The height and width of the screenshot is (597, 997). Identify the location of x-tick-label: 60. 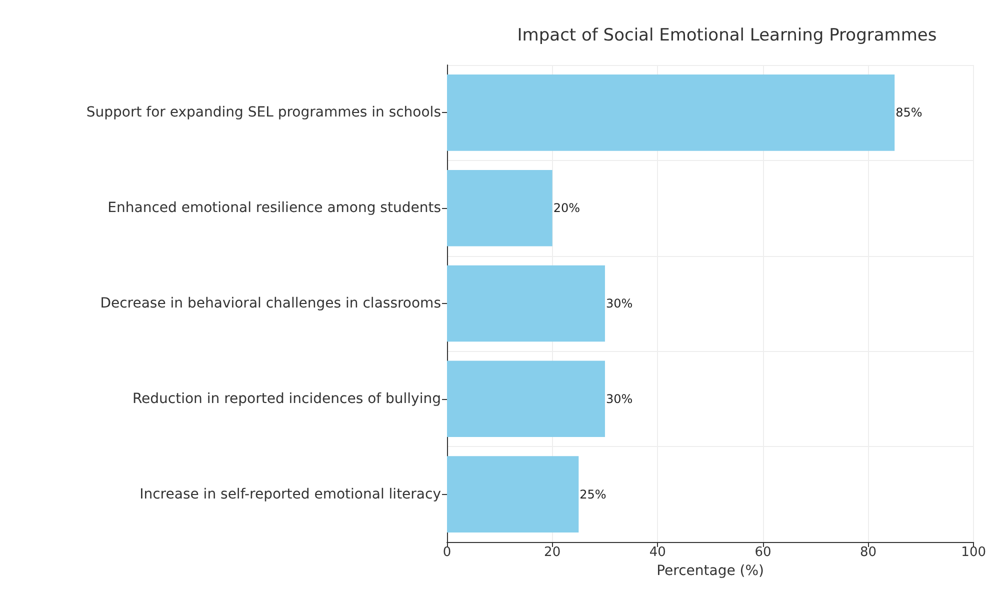
(763, 552).